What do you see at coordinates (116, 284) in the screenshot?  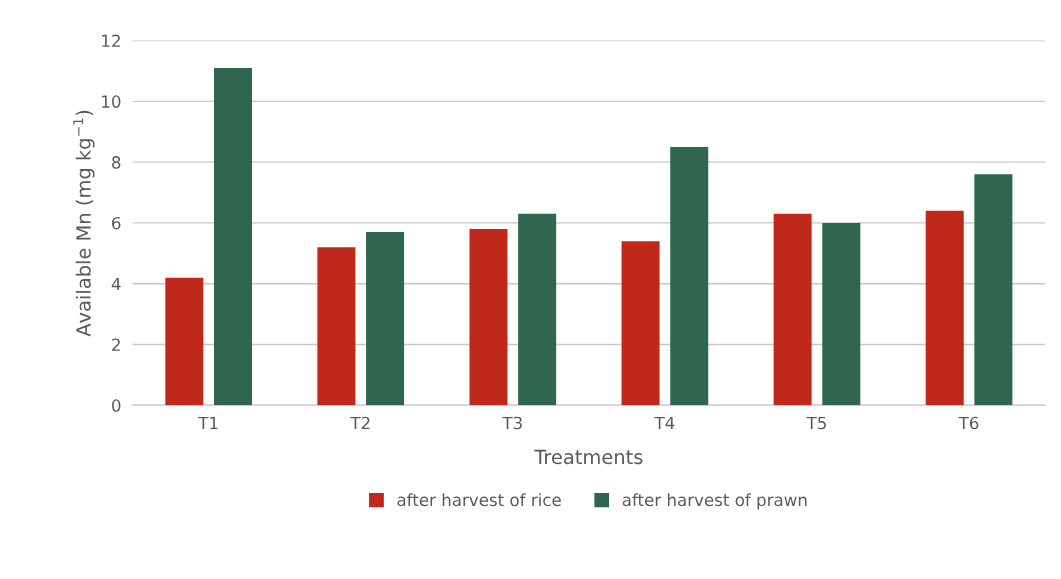 I see `y-tick-label: 4` at bounding box center [116, 284].